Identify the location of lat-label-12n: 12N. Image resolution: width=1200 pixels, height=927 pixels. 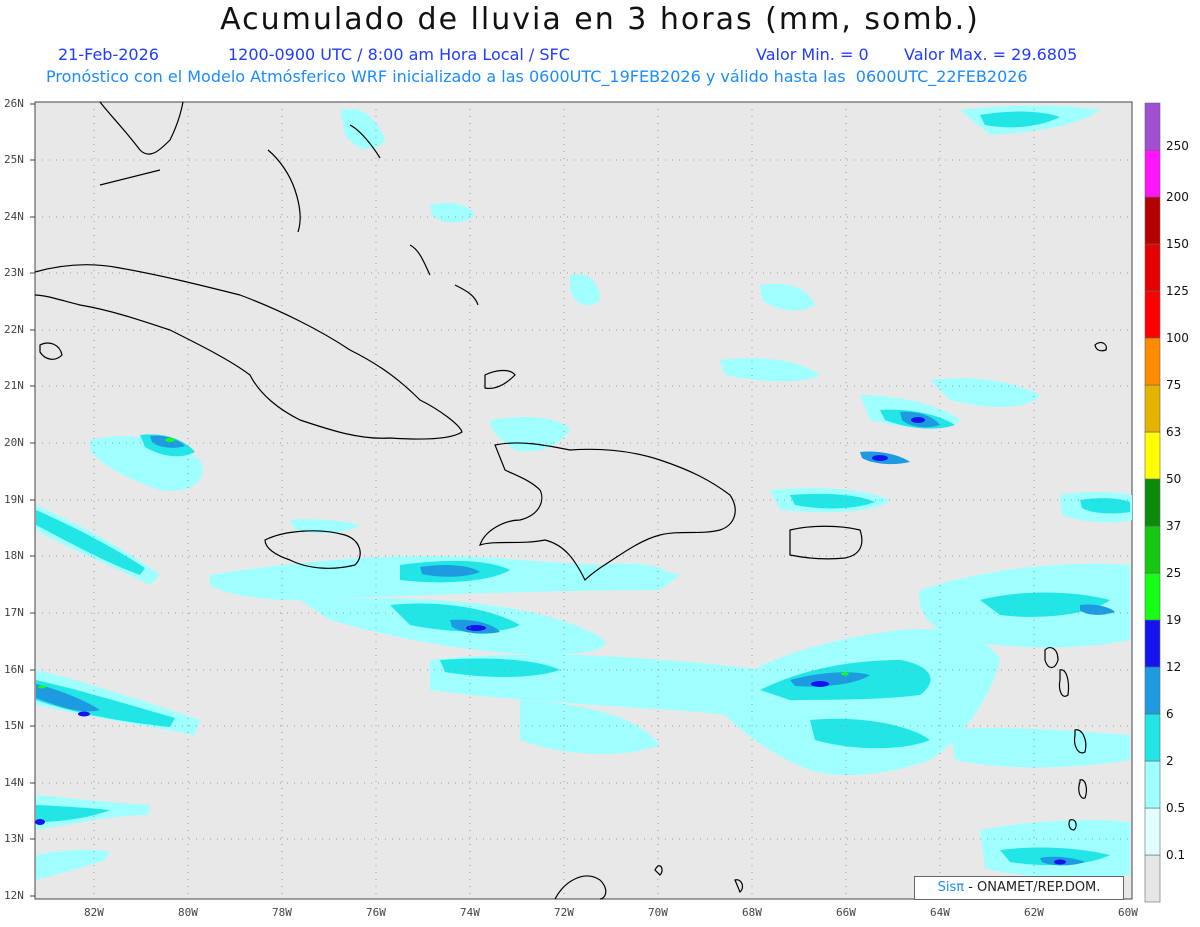
(14, 895).